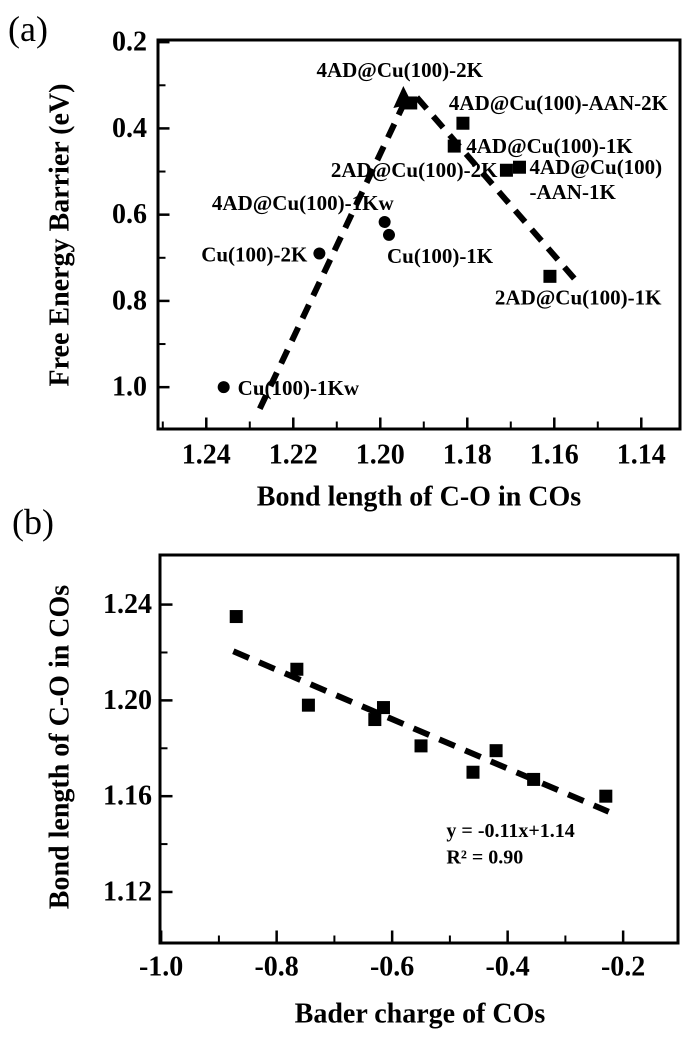 This screenshot has width=692, height=1037. Describe the element at coordinates (595, 167) in the screenshot. I see `data-point-label: 4AD@Cu(100)` at that location.